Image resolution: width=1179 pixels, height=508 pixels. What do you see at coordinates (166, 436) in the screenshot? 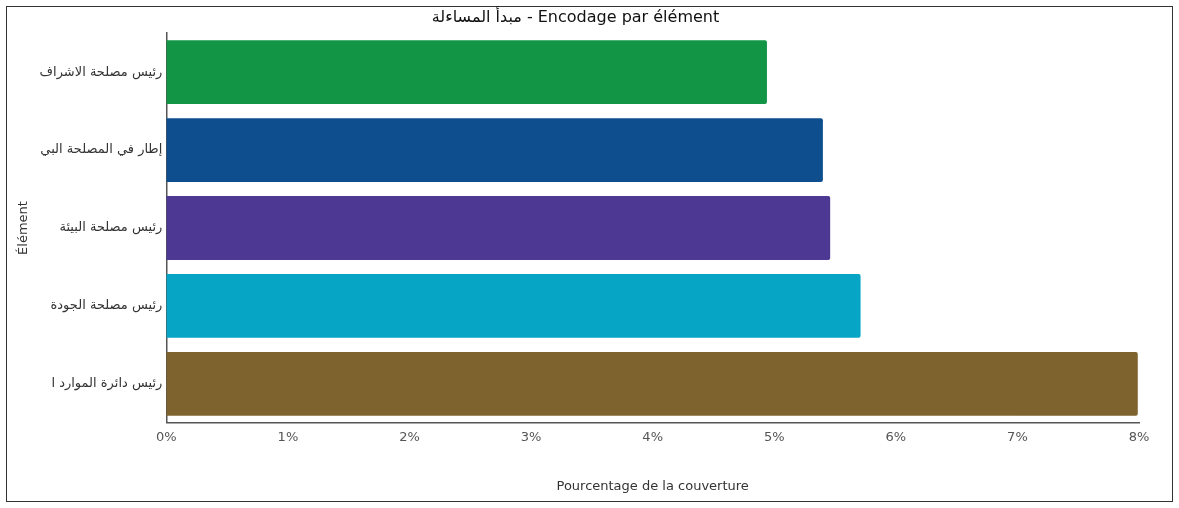
I see `x-tick-label: 0%` at bounding box center [166, 436].